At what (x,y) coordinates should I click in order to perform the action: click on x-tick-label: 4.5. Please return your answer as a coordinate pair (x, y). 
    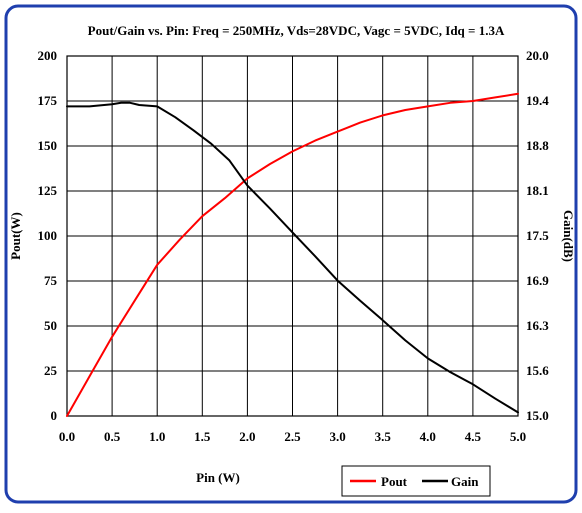
    Looking at the image, I should click on (473, 436).